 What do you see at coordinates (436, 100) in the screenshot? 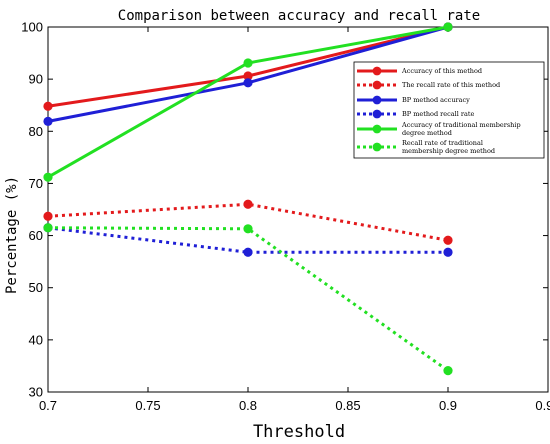
I see `legend-label: BP method accuracy` at bounding box center [436, 100].